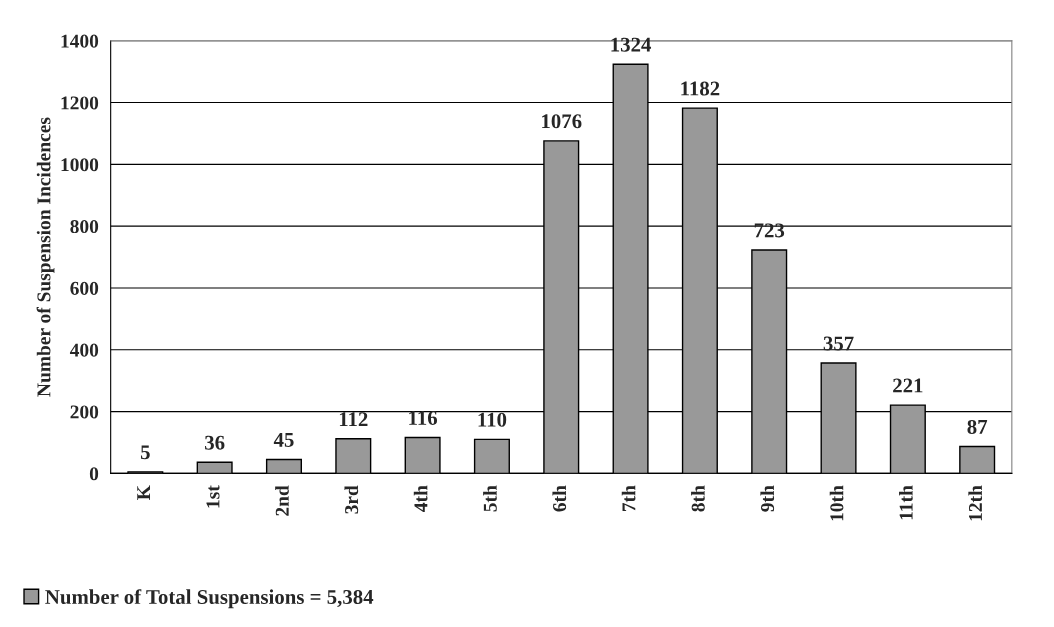 The width and height of the screenshot is (1054, 627). What do you see at coordinates (908, 385) in the screenshot?
I see `data-label: 221` at bounding box center [908, 385].